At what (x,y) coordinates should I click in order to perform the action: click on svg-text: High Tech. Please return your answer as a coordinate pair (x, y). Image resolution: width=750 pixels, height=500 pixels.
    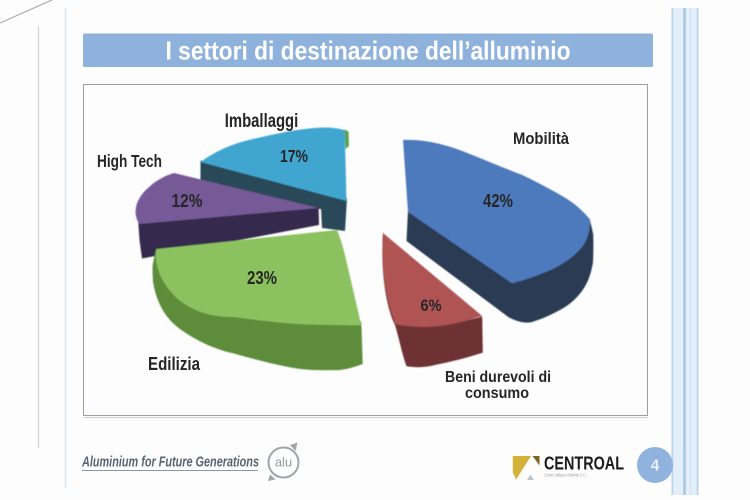
    Looking at the image, I should click on (129, 161).